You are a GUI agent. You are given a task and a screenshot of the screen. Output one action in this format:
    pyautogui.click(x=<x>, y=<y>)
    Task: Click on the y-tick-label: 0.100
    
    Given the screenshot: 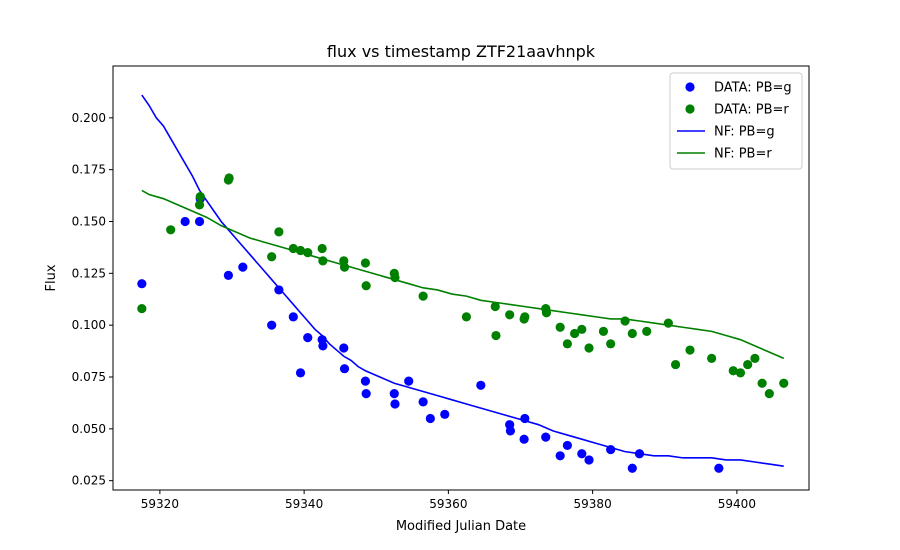 What is the action you would take?
    pyautogui.click(x=89, y=325)
    